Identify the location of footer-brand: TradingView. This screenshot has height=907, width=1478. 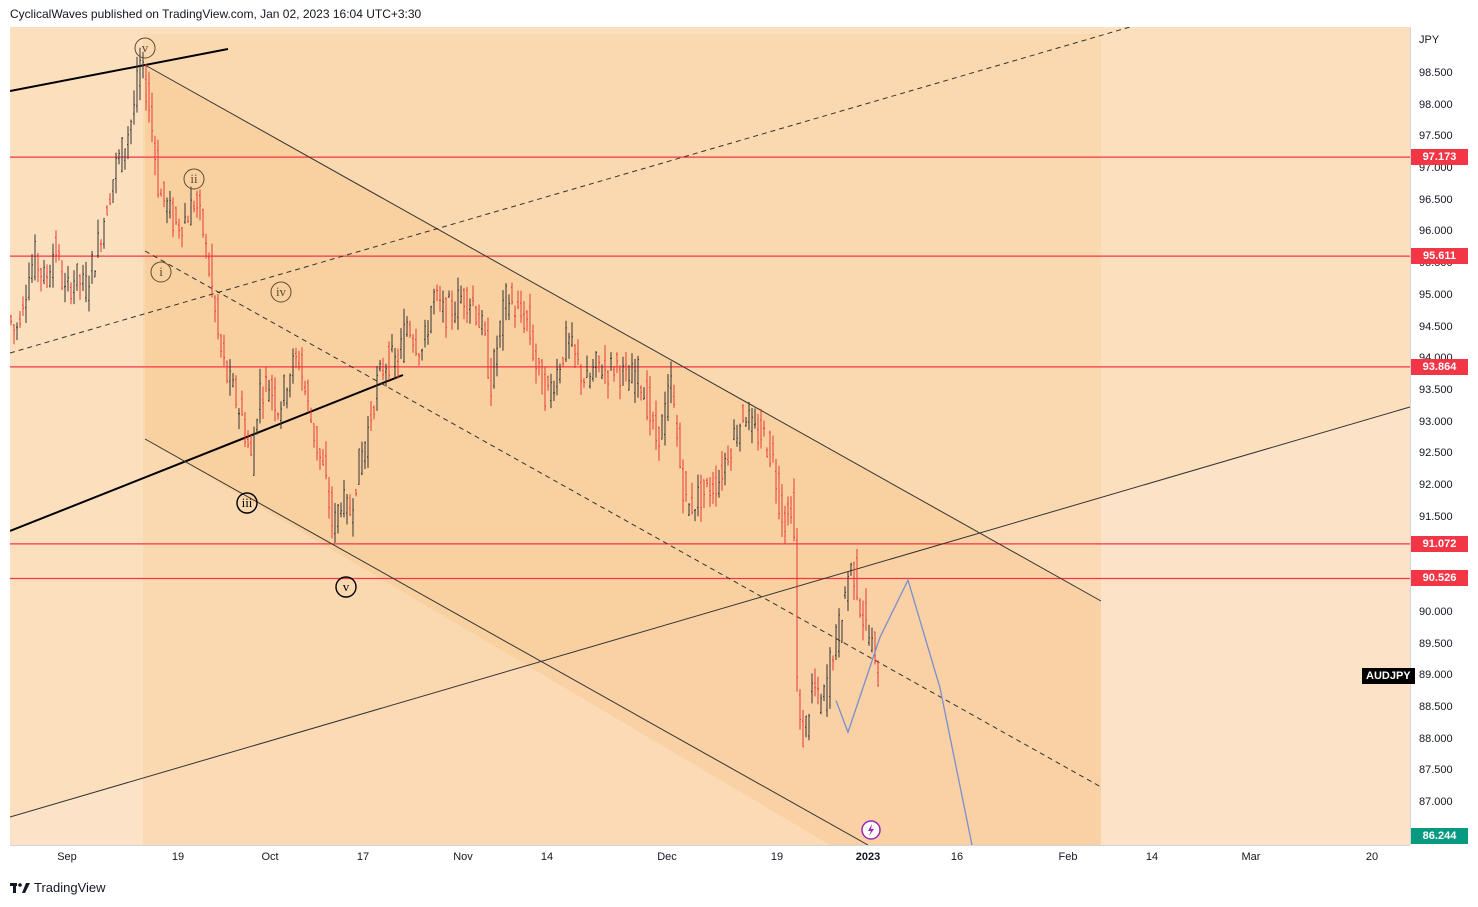
(58, 887).